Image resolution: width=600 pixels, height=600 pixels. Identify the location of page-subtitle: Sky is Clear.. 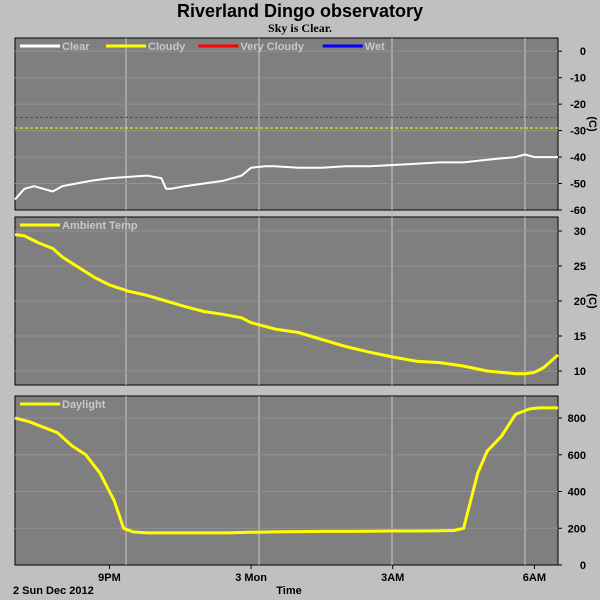
(300, 28).